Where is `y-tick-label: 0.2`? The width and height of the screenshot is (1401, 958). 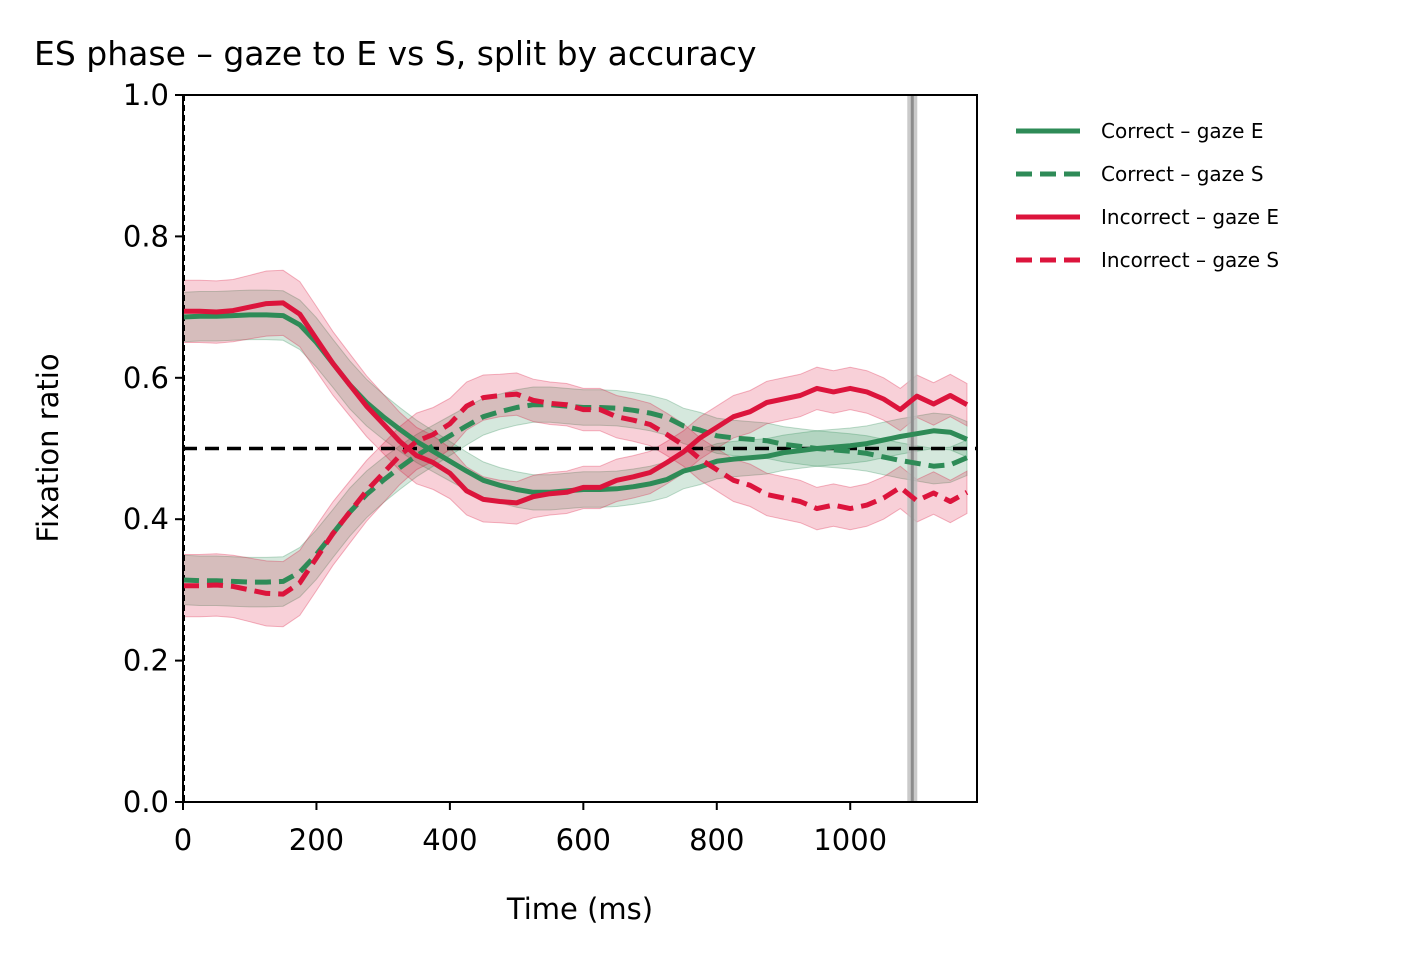 y-tick-label: 0.2 is located at coordinates (146, 661).